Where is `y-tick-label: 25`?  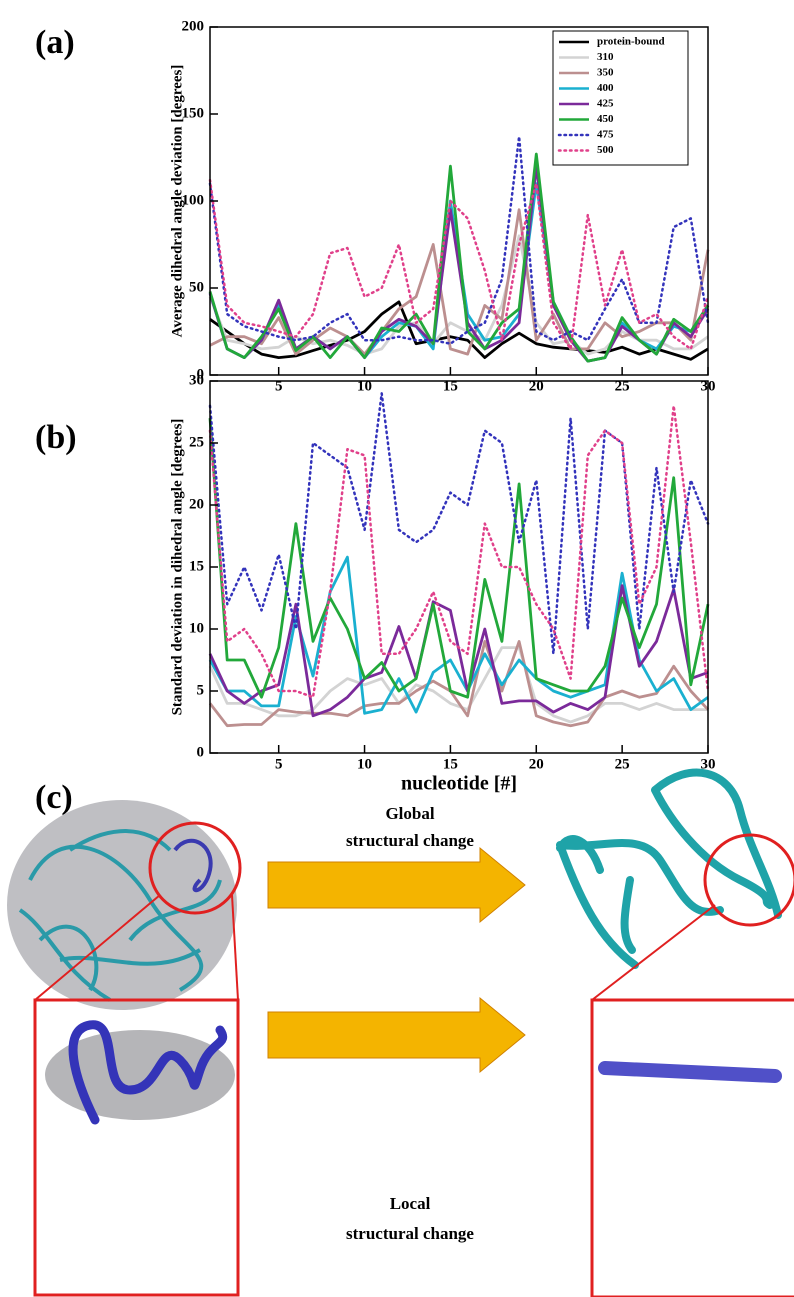 y-tick-label: 25 is located at coordinates (196, 442).